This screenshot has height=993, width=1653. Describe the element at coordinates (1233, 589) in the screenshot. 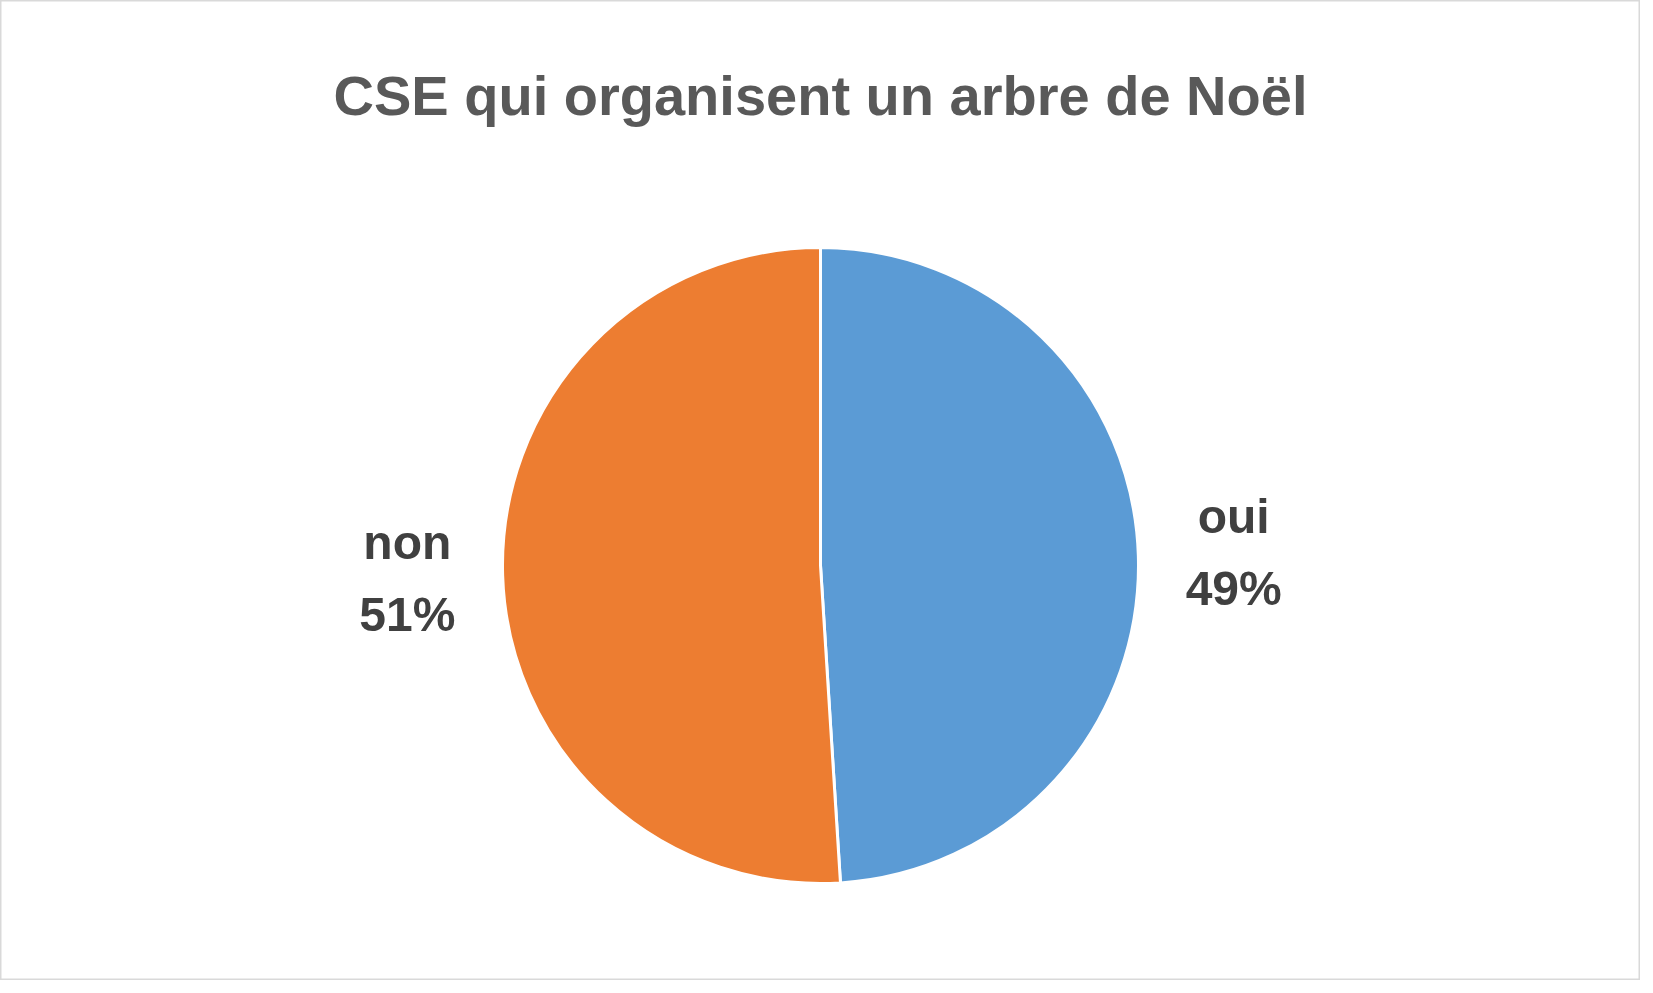

I see `data-label: 49%` at that location.